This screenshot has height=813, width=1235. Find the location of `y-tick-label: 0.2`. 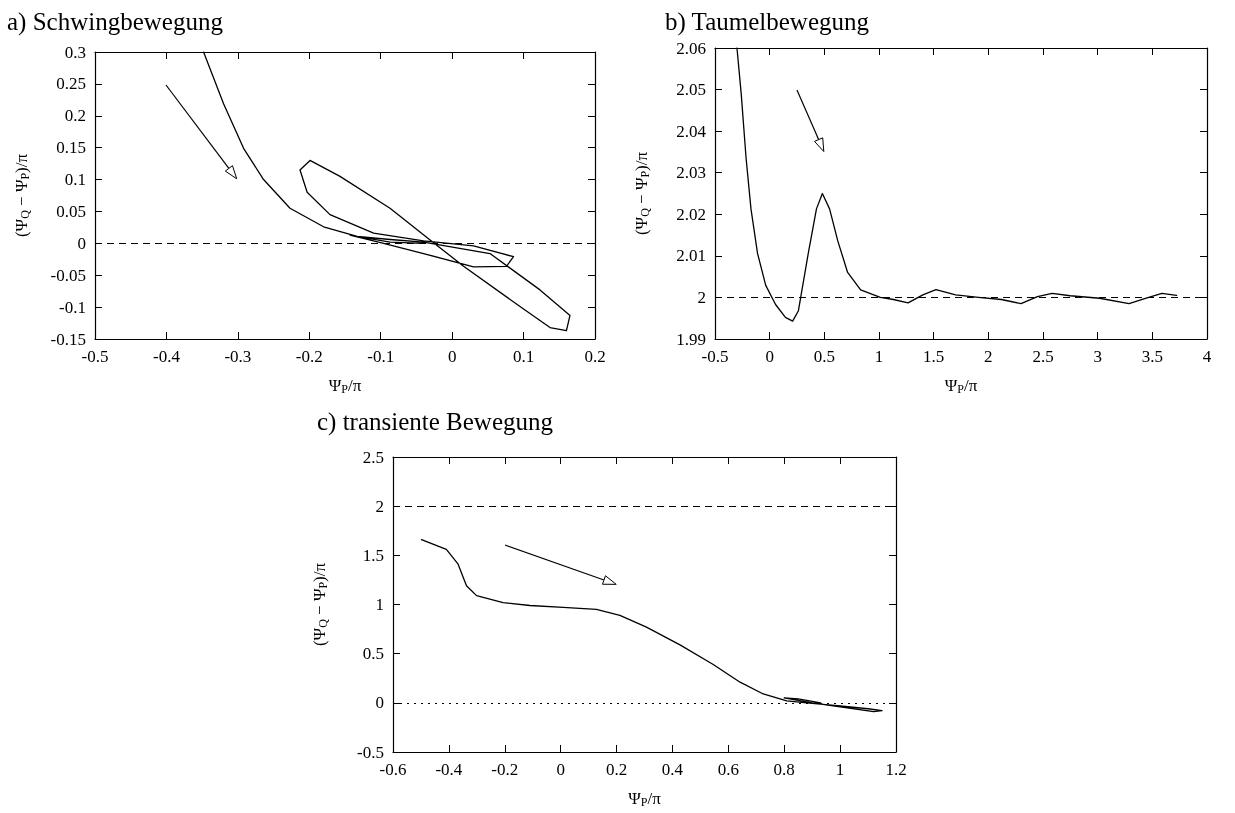

y-tick-label: 0.2 is located at coordinates (75, 116).